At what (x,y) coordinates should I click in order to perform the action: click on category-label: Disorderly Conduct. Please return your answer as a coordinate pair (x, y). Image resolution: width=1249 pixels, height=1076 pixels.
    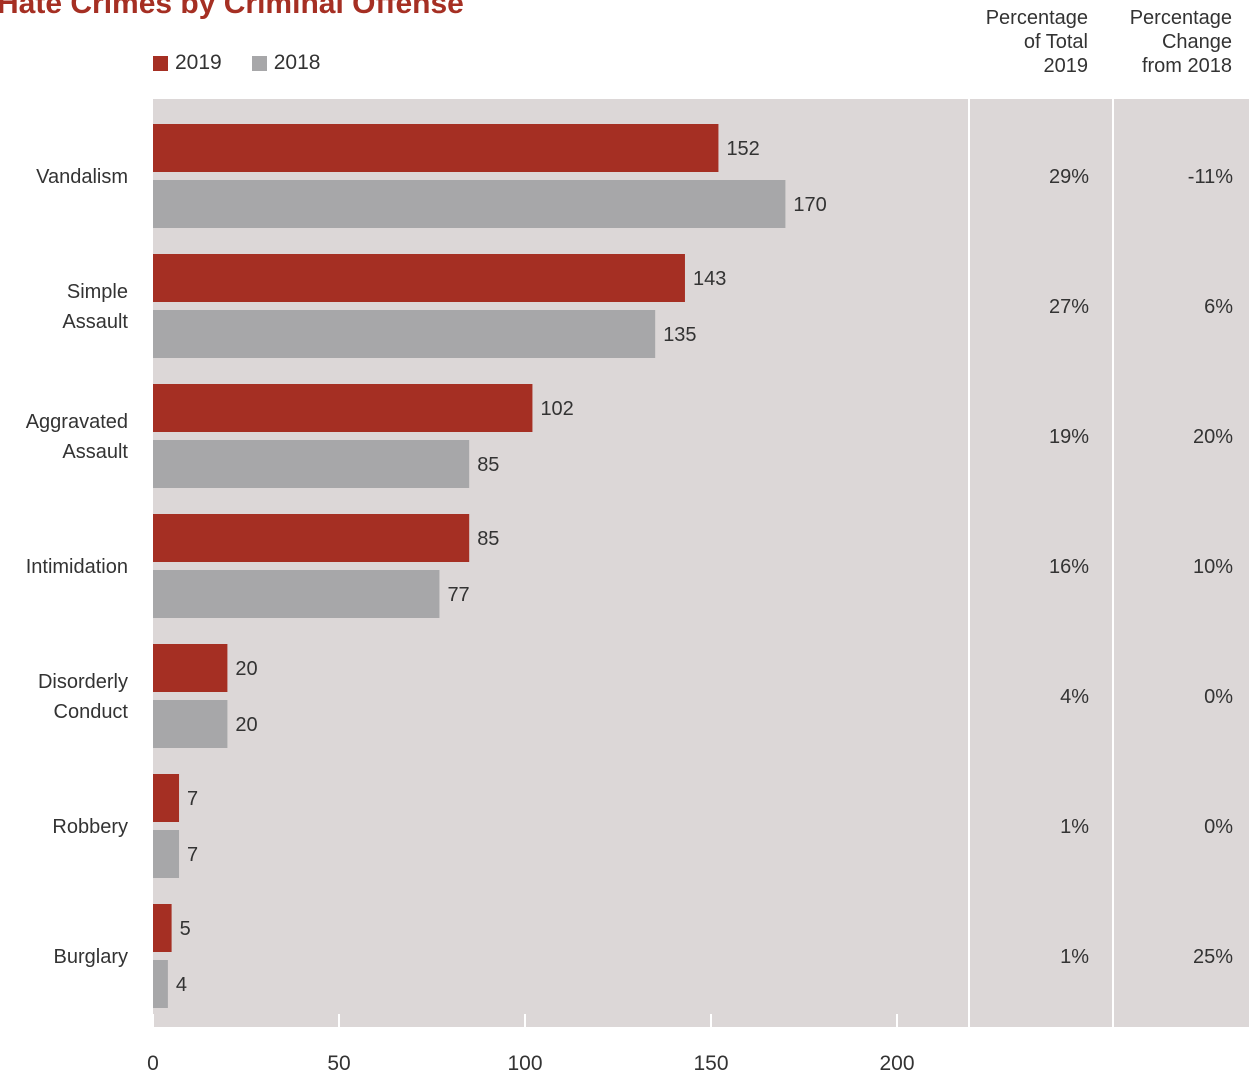
    Looking at the image, I should click on (83, 697).